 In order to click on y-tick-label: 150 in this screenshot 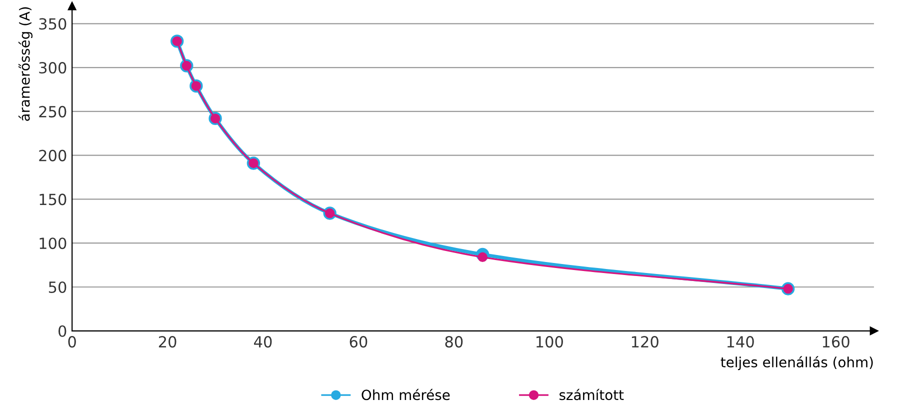, I will do `click(53, 200)`.